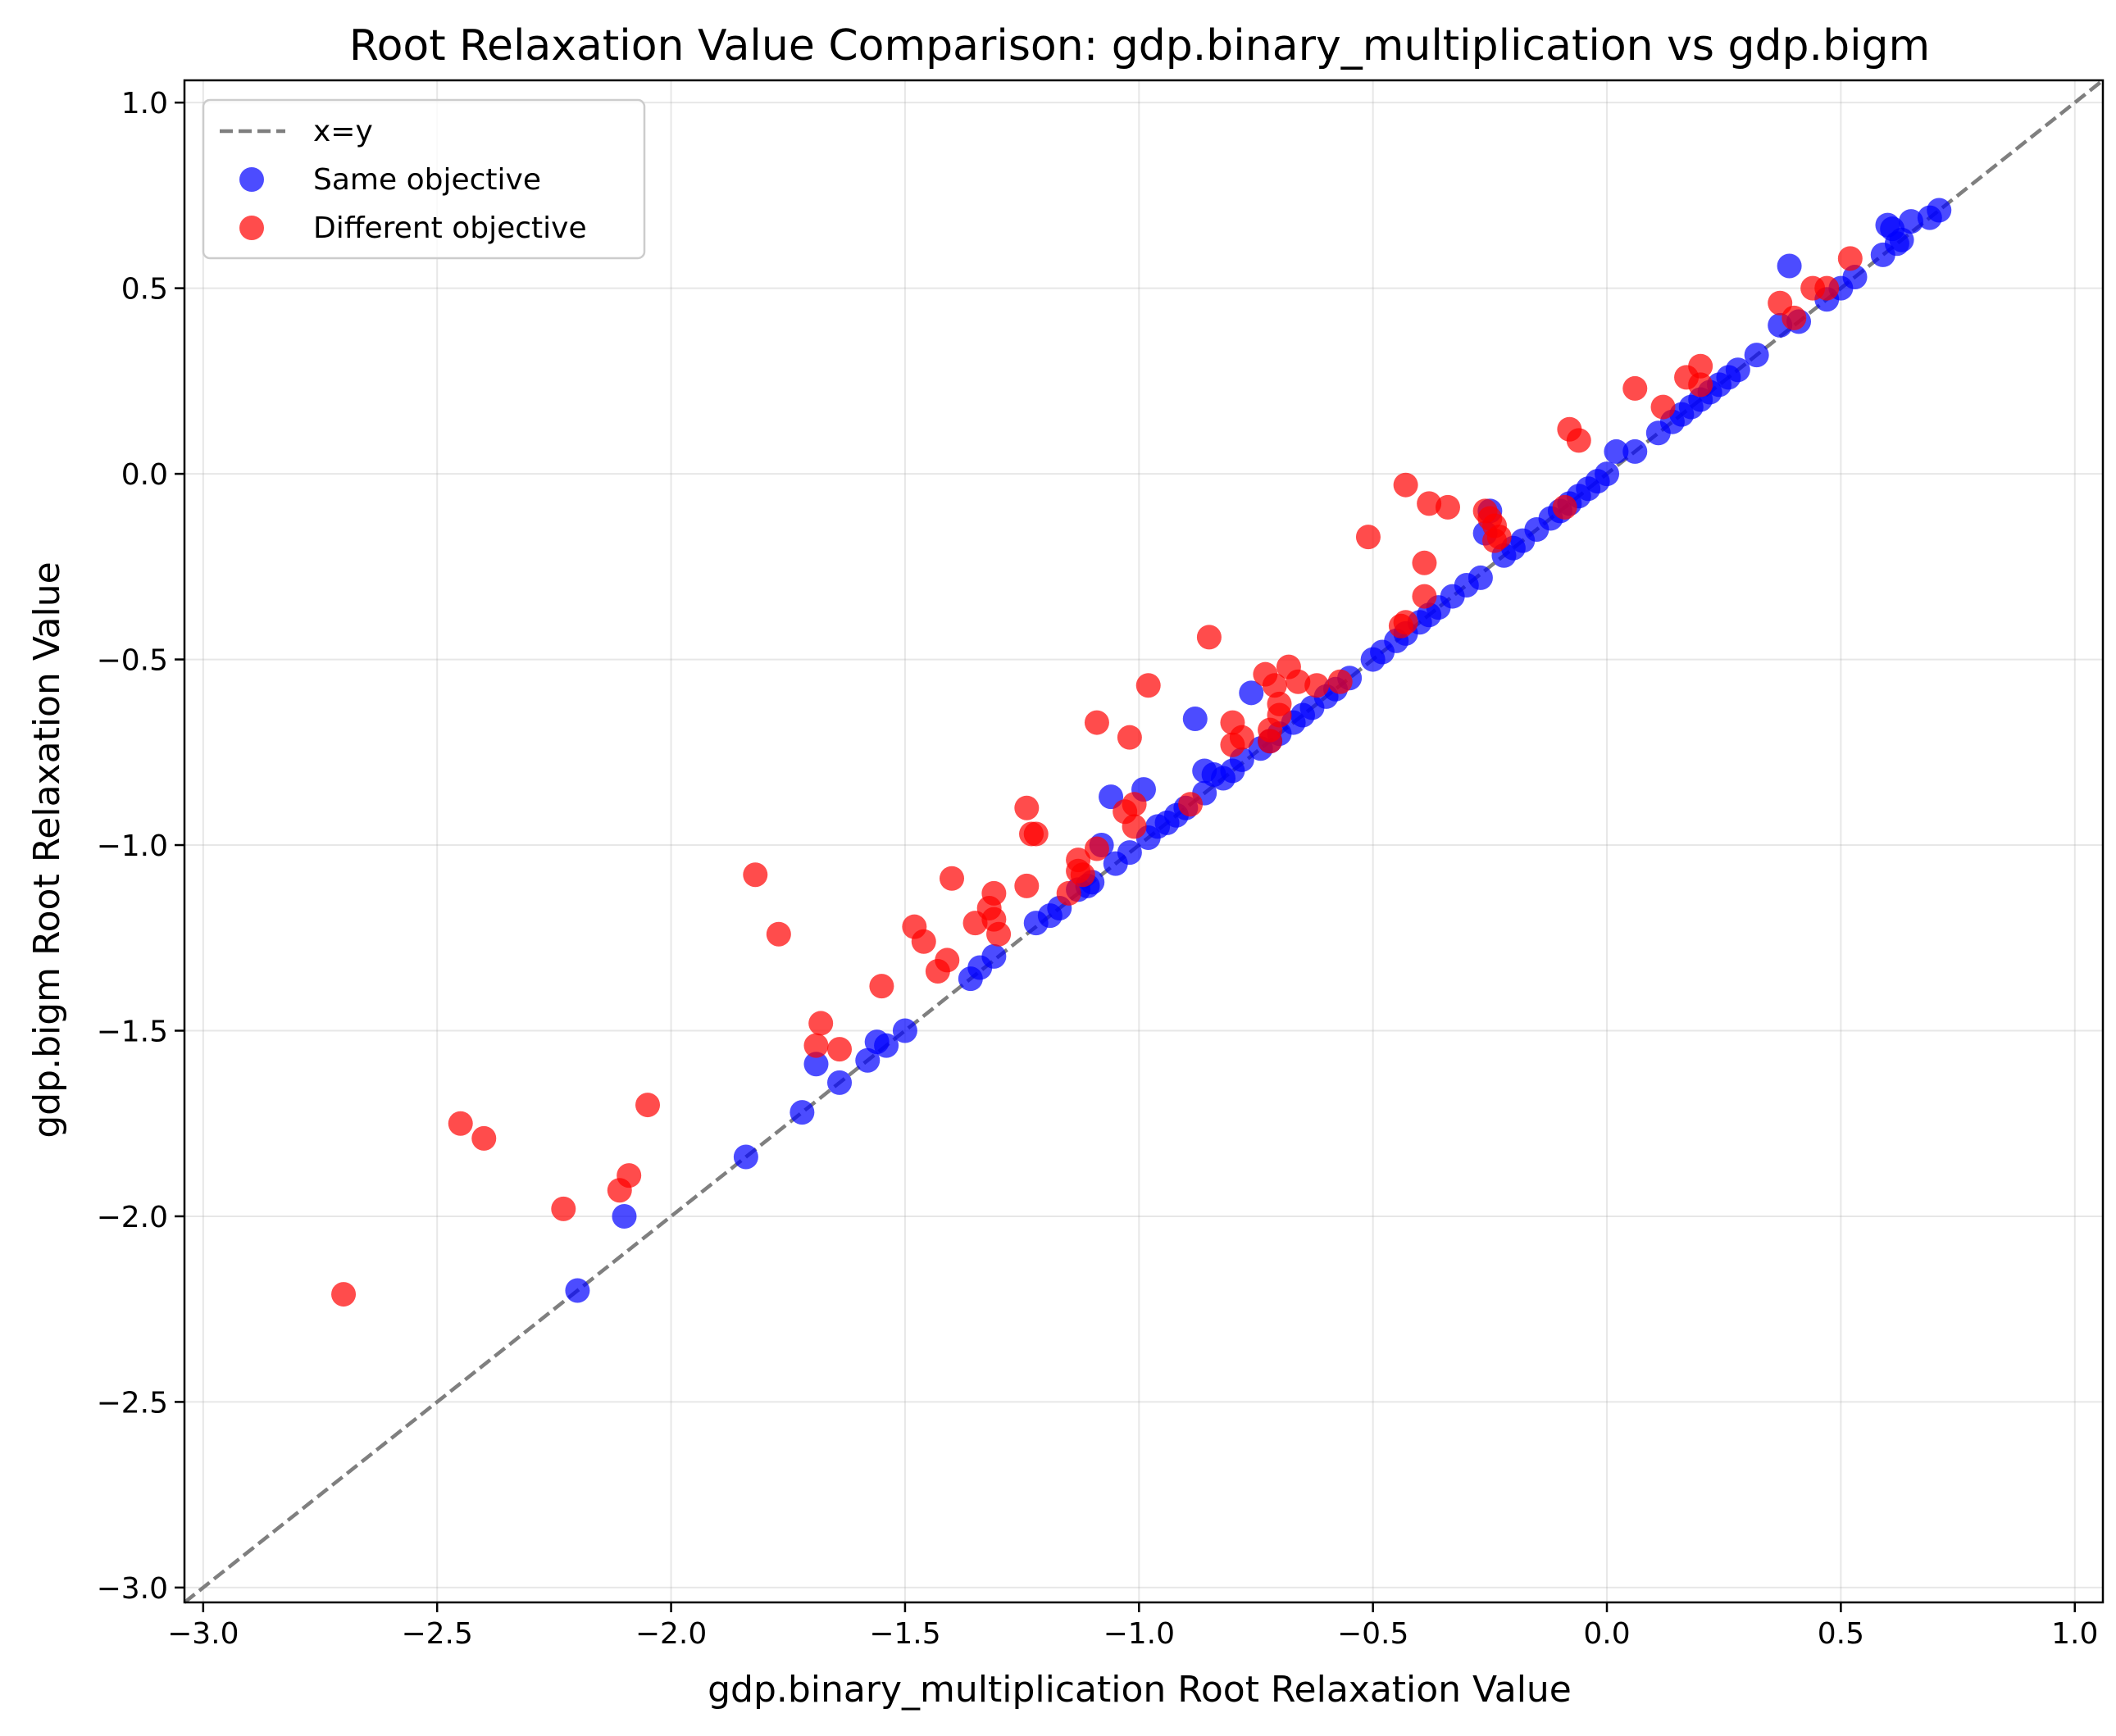 This screenshot has height=1736, width=2116. What do you see at coordinates (436, 1634) in the screenshot?
I see `x-tick-label: −2.5` at bounding box center [436, 1634].